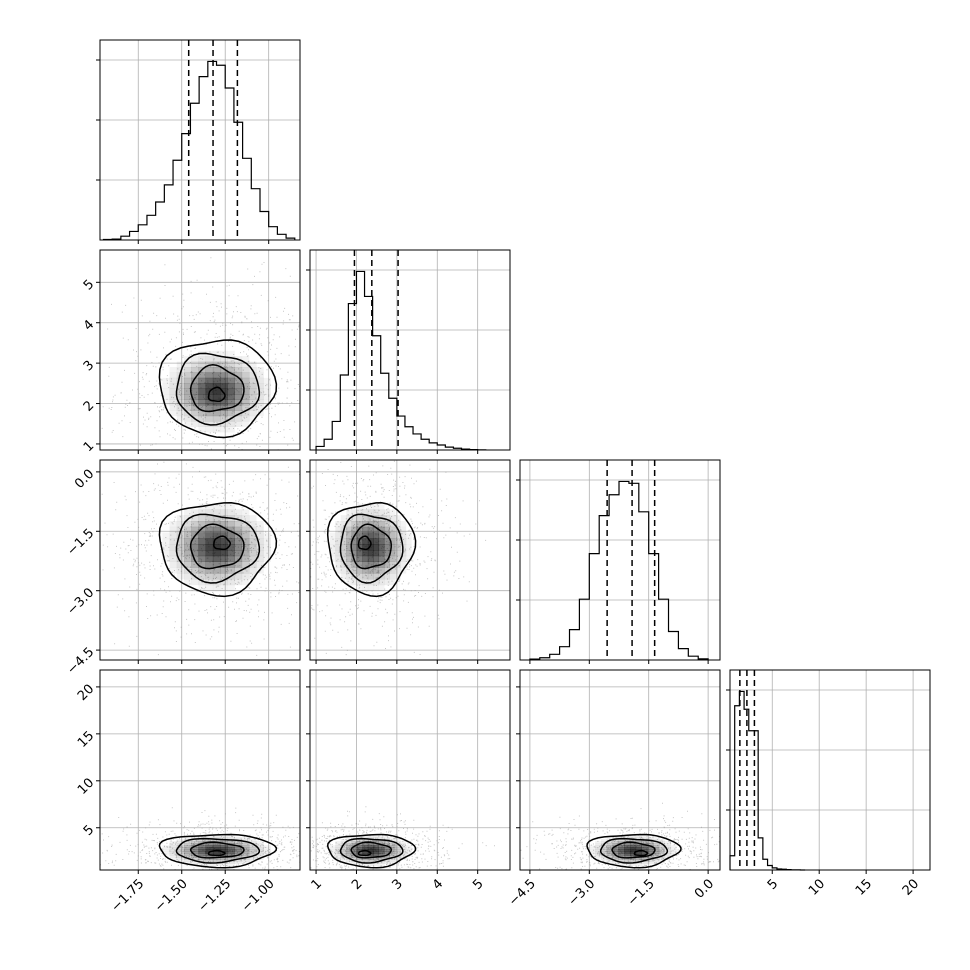 Image resolution: width=970 pixels, height=970 pixels. What do you see at coordinates (911, 887) in the screenshot?
I see `x-tick-label-3-3: 20` at bounding box center [911, 887].